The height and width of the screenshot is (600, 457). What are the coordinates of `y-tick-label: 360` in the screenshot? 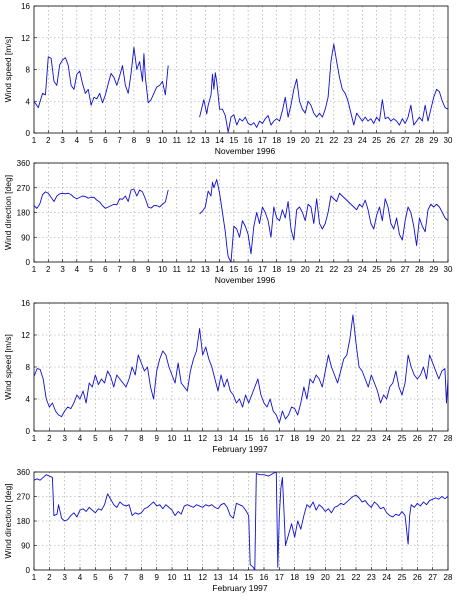 It's located at (24, 472).